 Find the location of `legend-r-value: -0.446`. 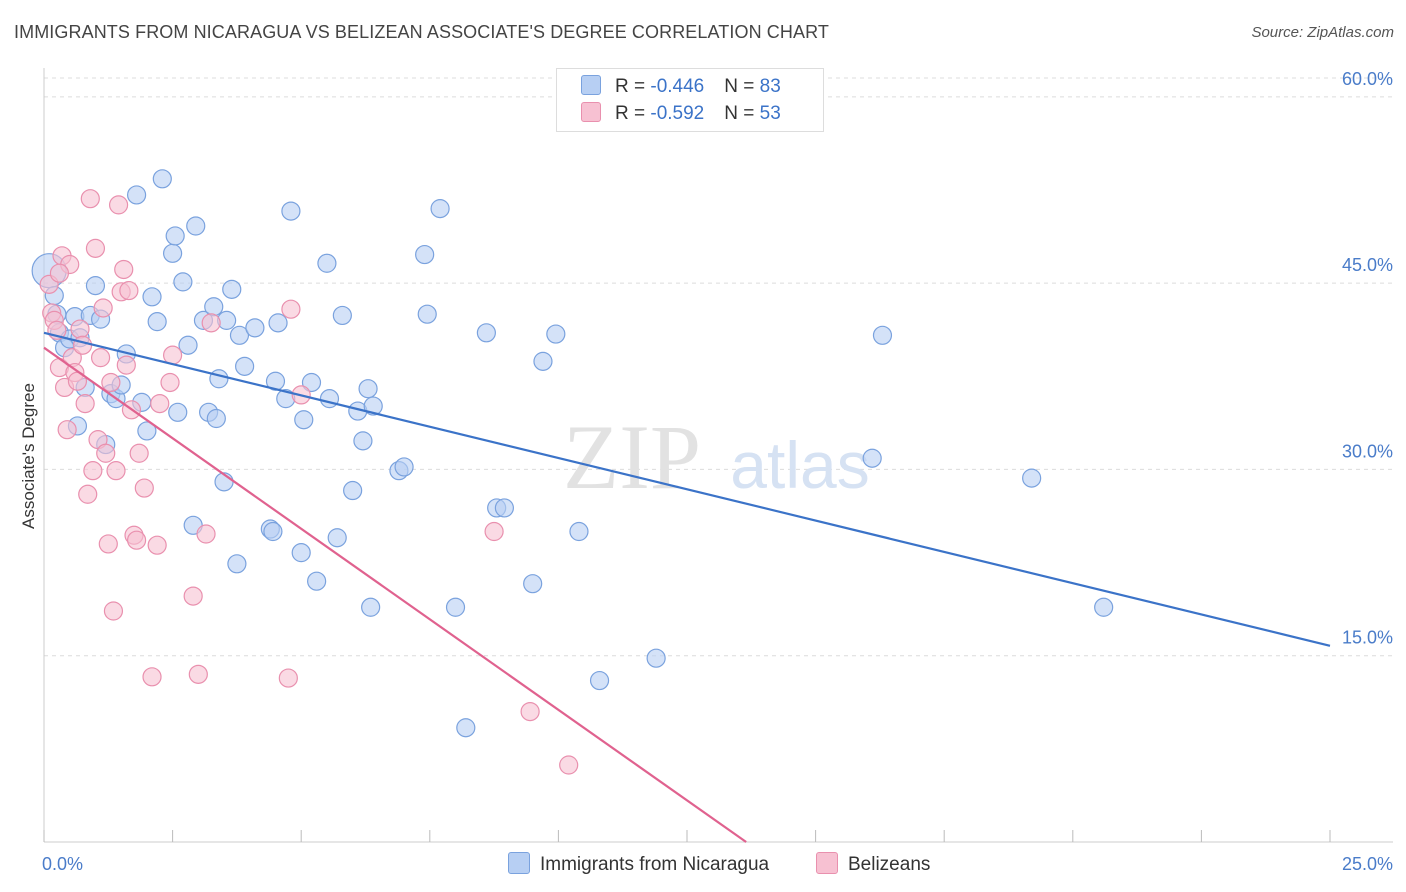

legend-r-value: -0.446 is located at coordinates (677, 86).